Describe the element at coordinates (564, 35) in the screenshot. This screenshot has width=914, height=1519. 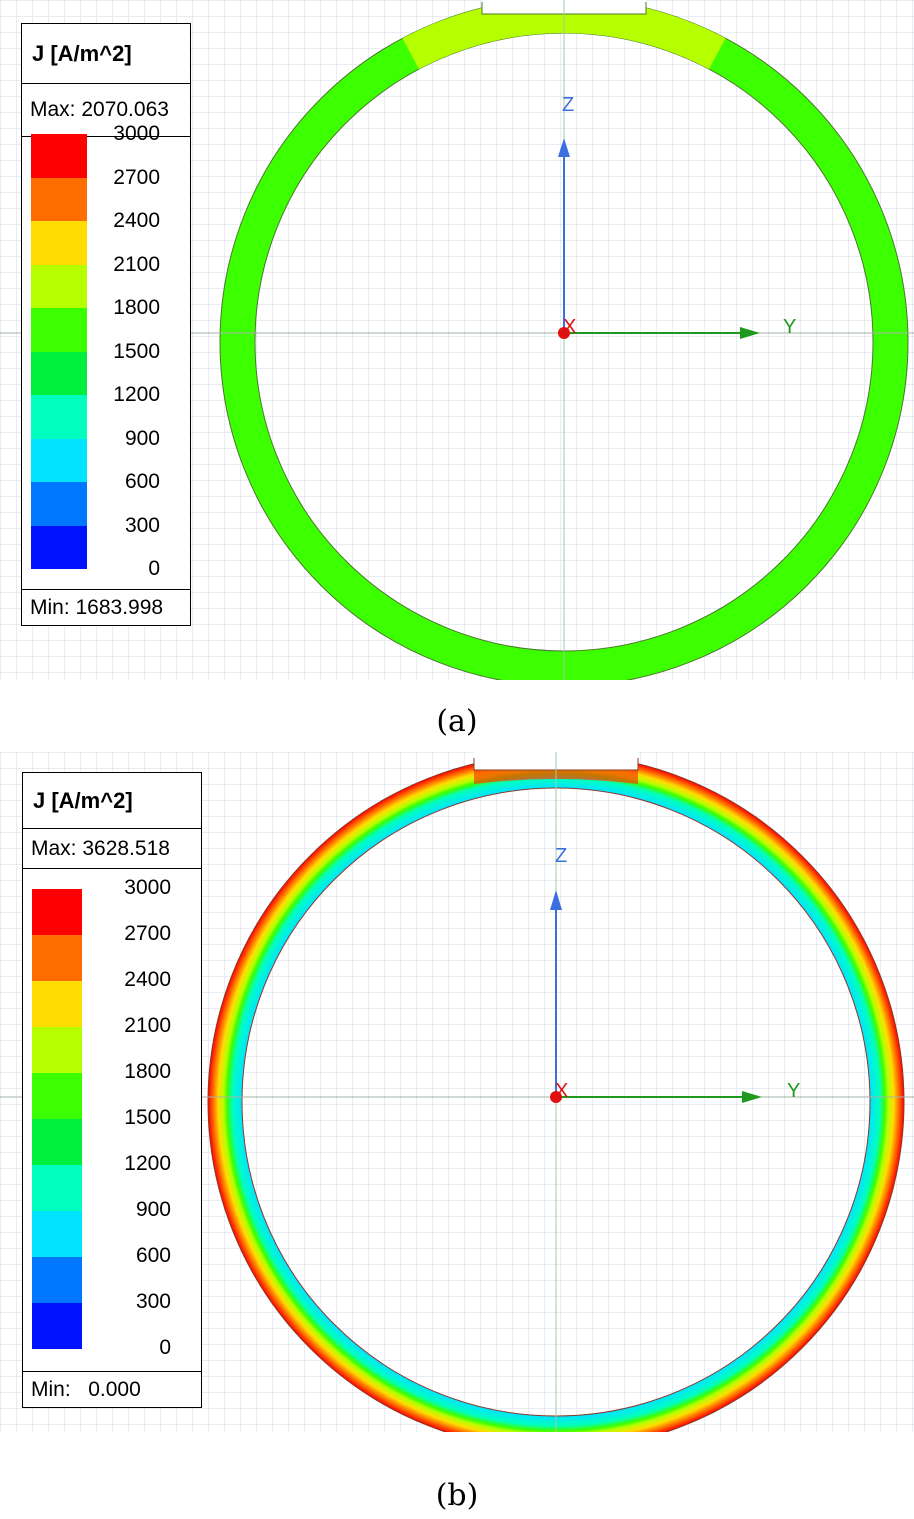
I see `ring-top-zone` at that location.